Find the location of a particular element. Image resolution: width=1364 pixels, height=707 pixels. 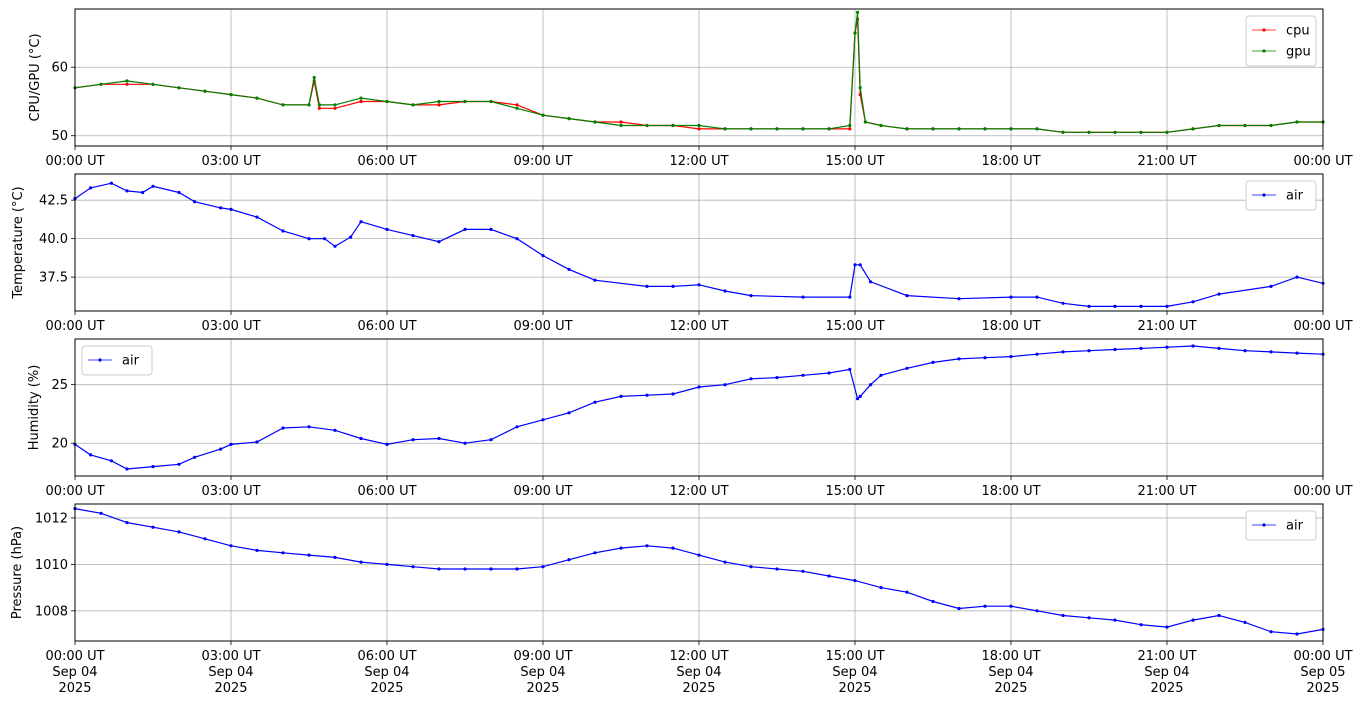

y-tick-label: 37.5 is located at coordinates (53, 278).